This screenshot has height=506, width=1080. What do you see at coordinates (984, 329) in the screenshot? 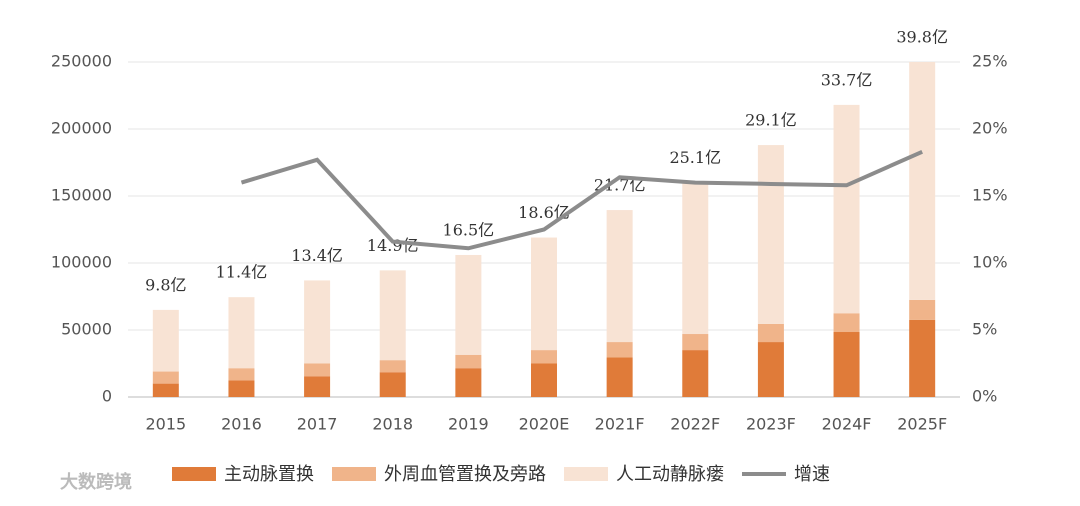
I see `y2-tick-label: 5%` at bounding box center [984, 329].